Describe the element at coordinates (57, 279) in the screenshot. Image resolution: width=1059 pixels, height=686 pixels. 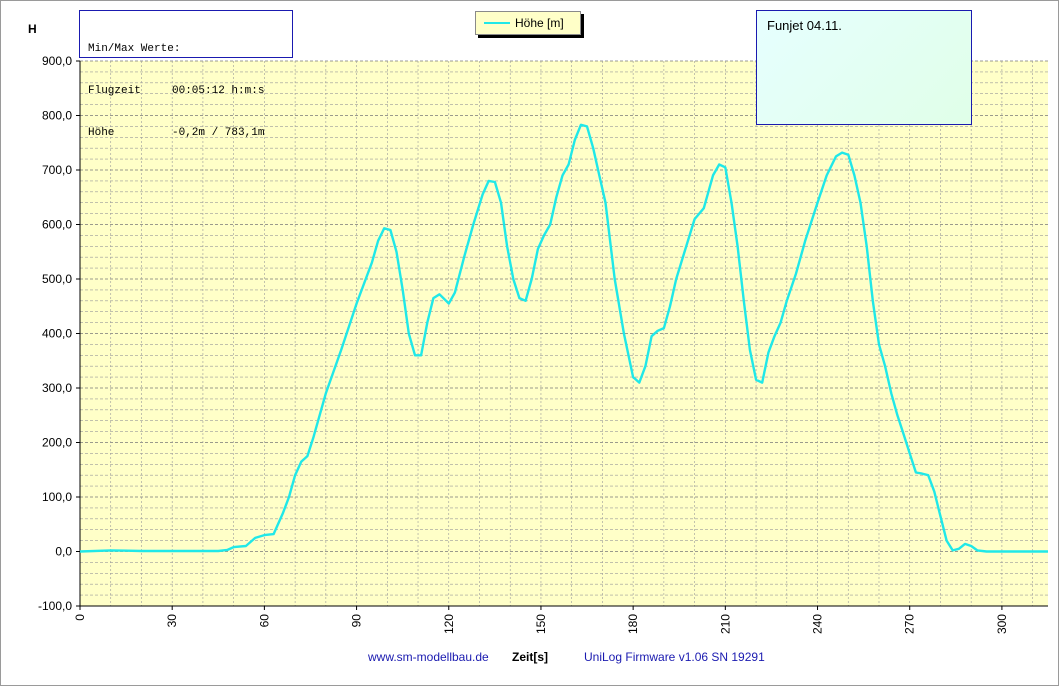
I see `y-tick-label: 500,0` at that location.